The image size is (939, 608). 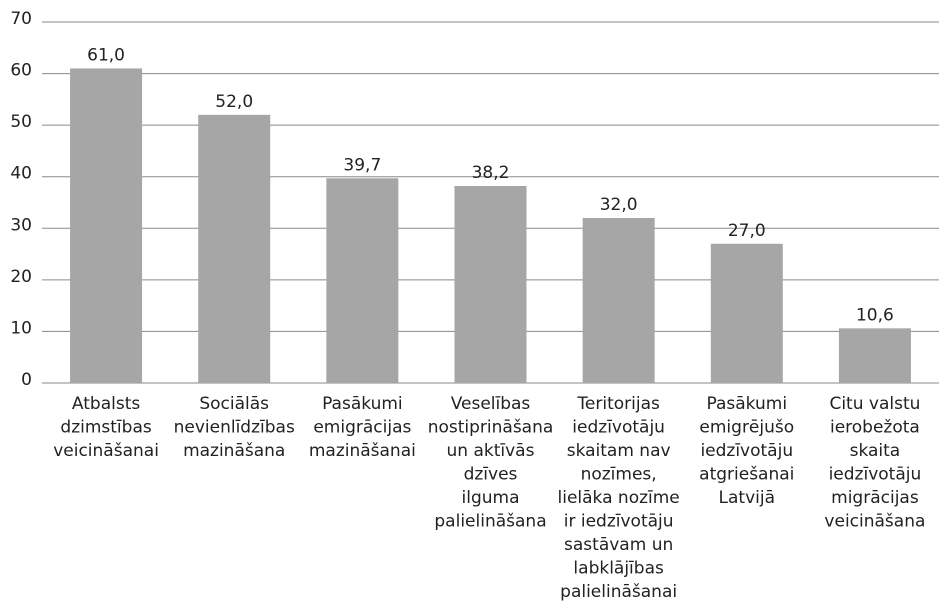 I want to click on x-tick-label: ierobežota, so click(x=875, y=428).